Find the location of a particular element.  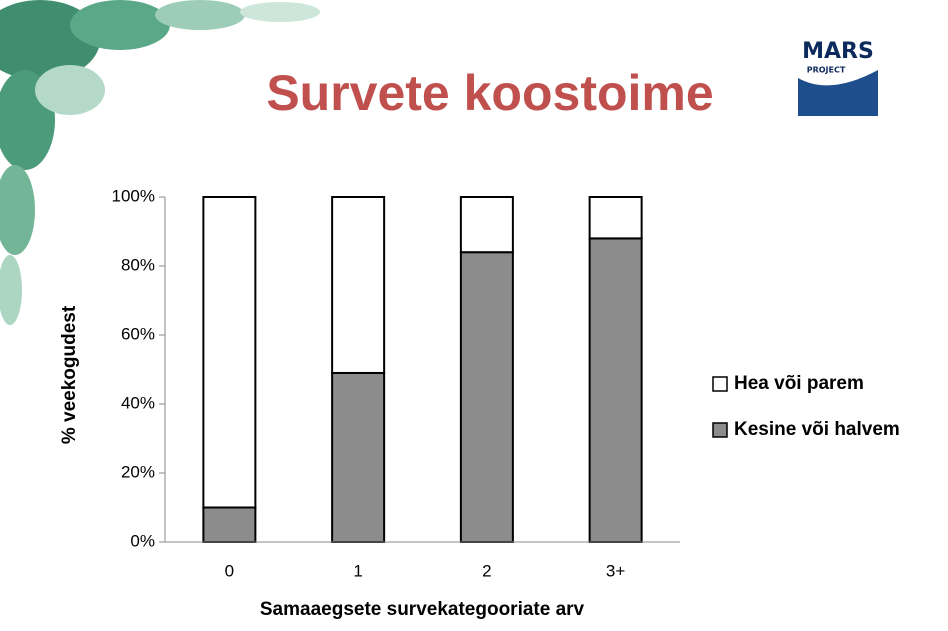

y-tick-label: 100% is located at coordinates (133, 195).